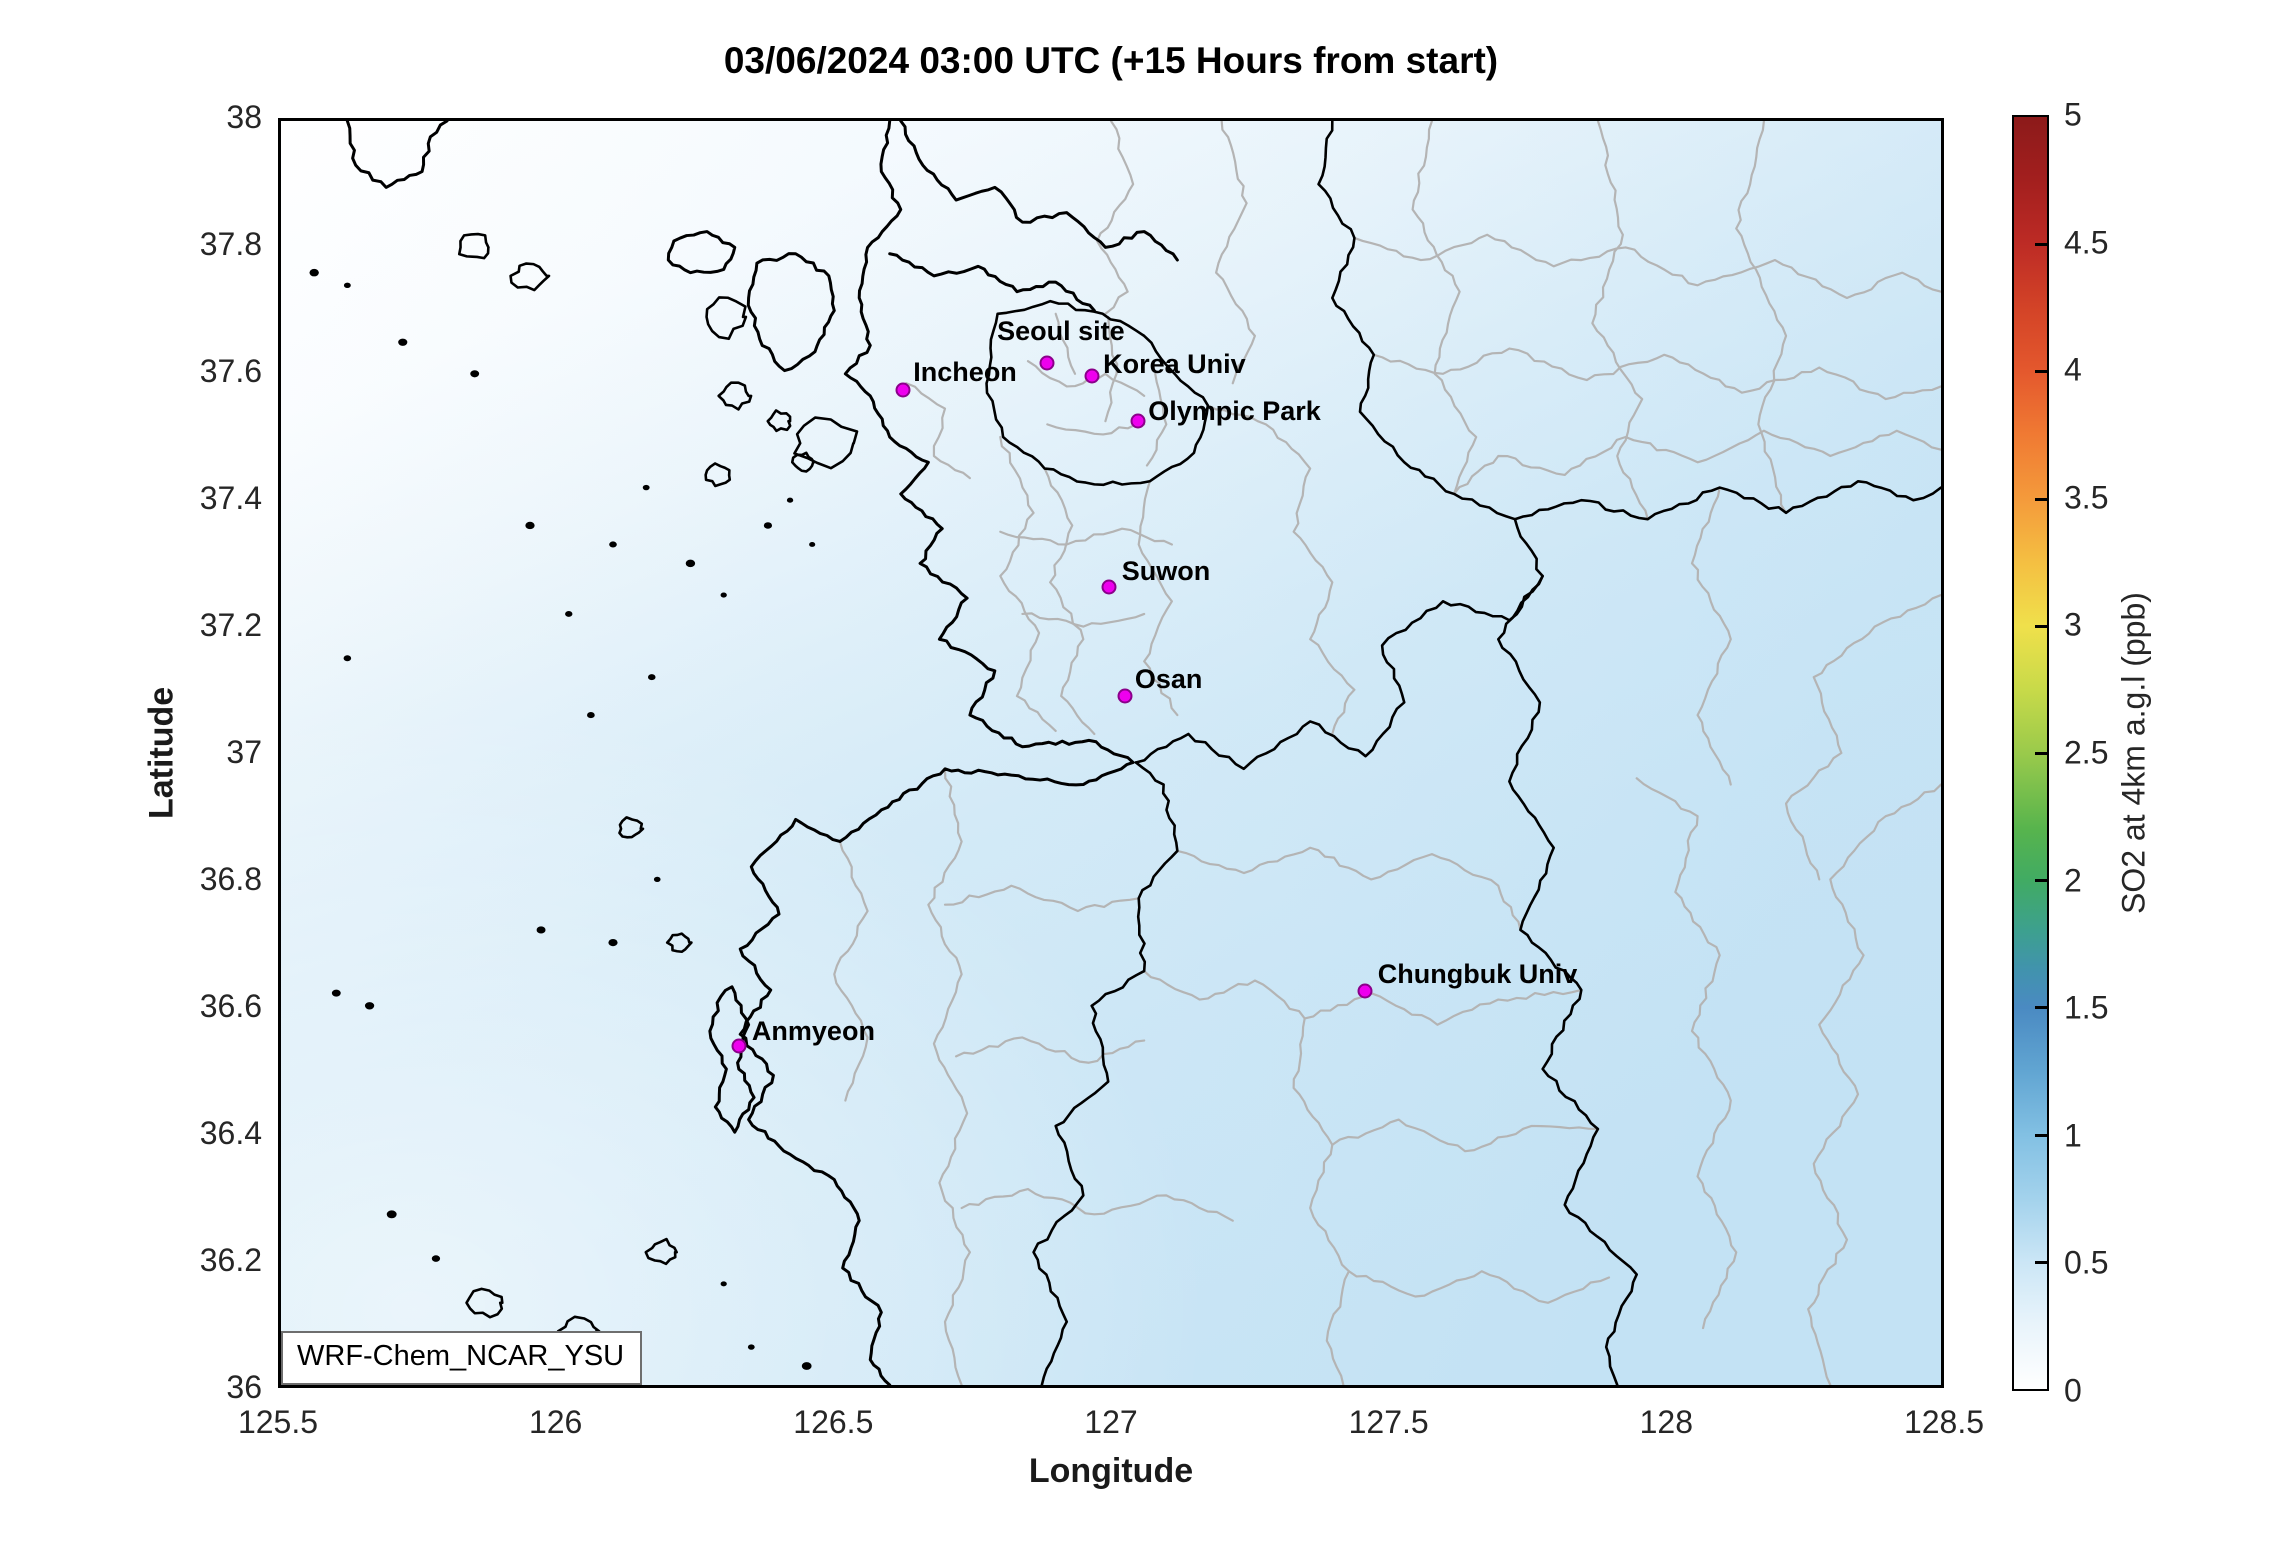 The width and height of the screenshot is (2292, 1563). I want to click on station-label-seoul-site: Seoul site, so click(1061, 331).